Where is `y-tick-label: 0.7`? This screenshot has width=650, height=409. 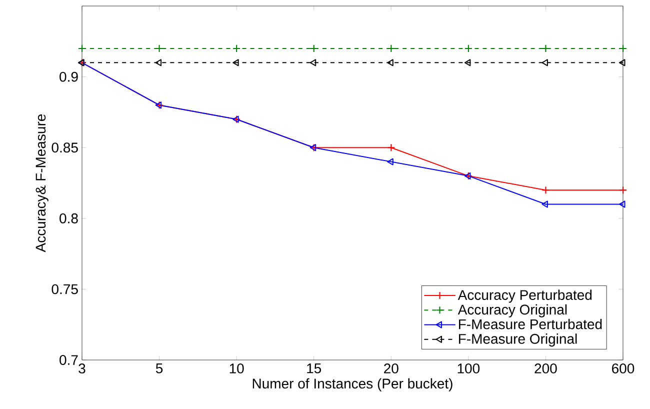
y-tick-label: 0.7 is located at coordinates (69, 360).